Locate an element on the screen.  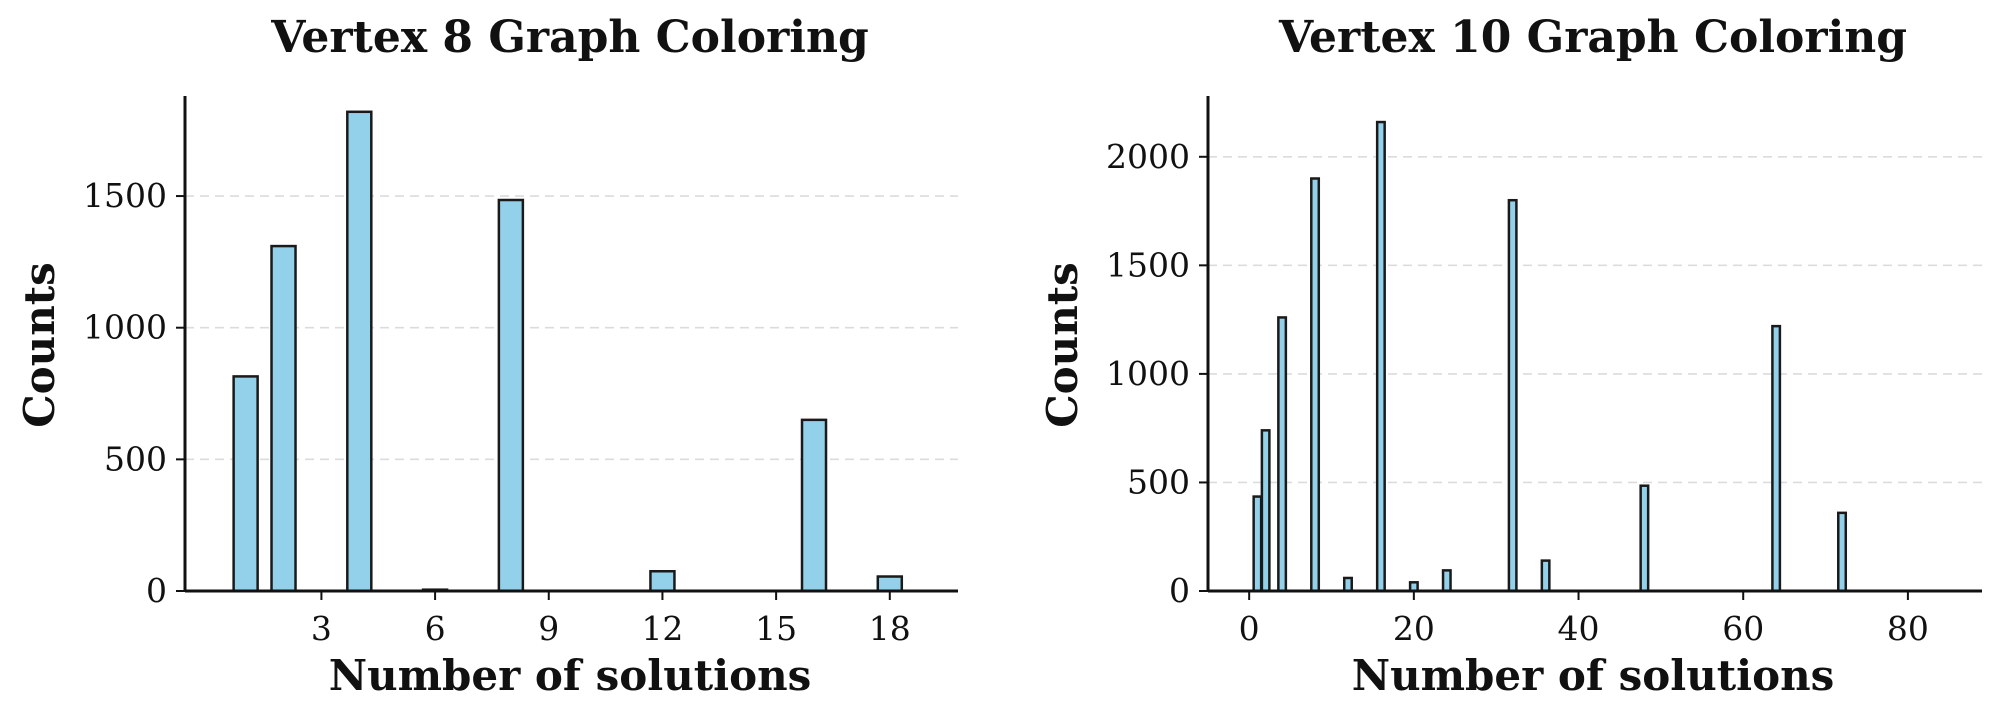
x-tick-label: 3 is located at coordinates (321, 628).